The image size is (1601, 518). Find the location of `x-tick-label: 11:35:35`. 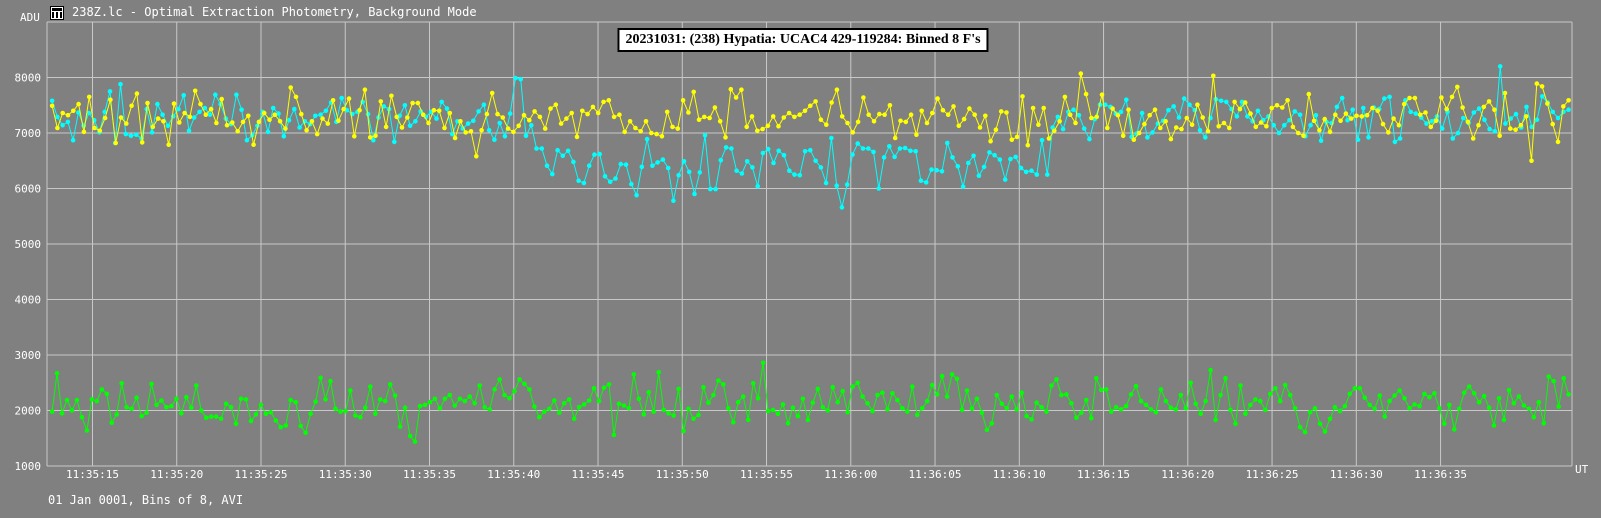

x-tick-label: 11:35:35 is located at coordinates (429, 474).